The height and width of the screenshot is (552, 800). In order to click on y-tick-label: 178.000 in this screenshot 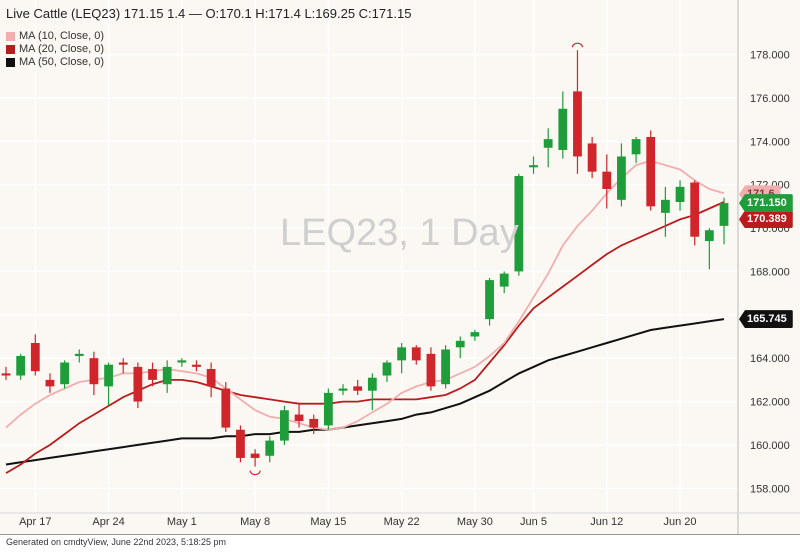, I will do `click(770, 56)`.